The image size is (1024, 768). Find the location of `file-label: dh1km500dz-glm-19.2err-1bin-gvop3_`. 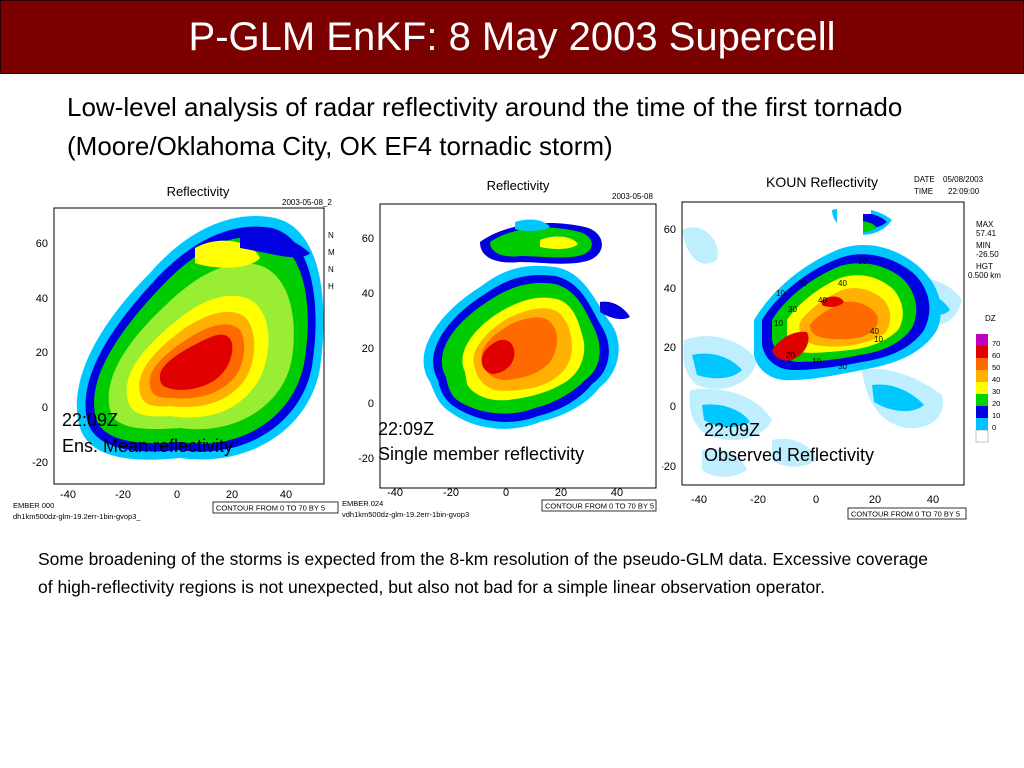

file-label: dh1km500dz-glm-19.2err-1bin-gvop3_ is located at coordinates (77, 516).